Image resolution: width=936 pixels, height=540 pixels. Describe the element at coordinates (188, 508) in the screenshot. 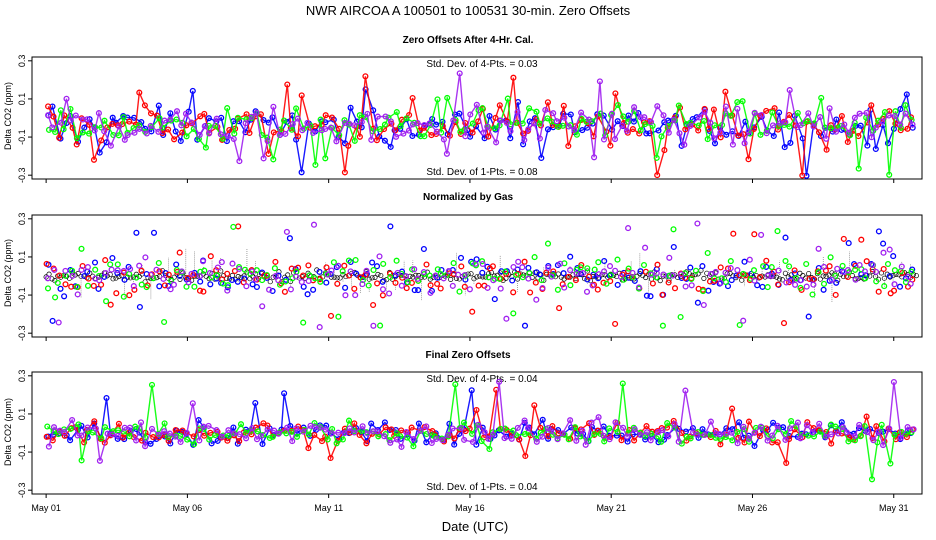

I see `x-tick-label: May 06` at that location.